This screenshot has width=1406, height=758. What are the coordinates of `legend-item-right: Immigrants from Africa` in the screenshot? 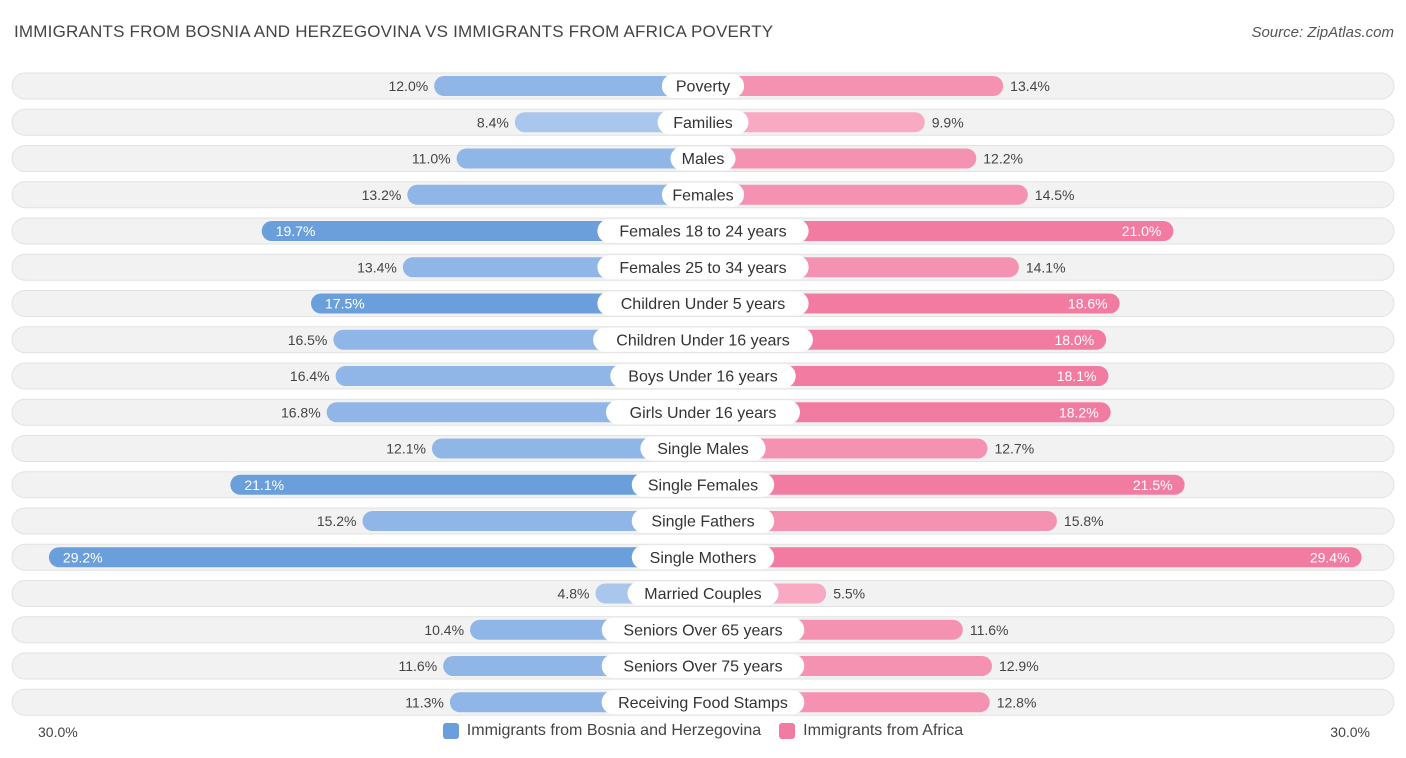 It's located at (871, 731).